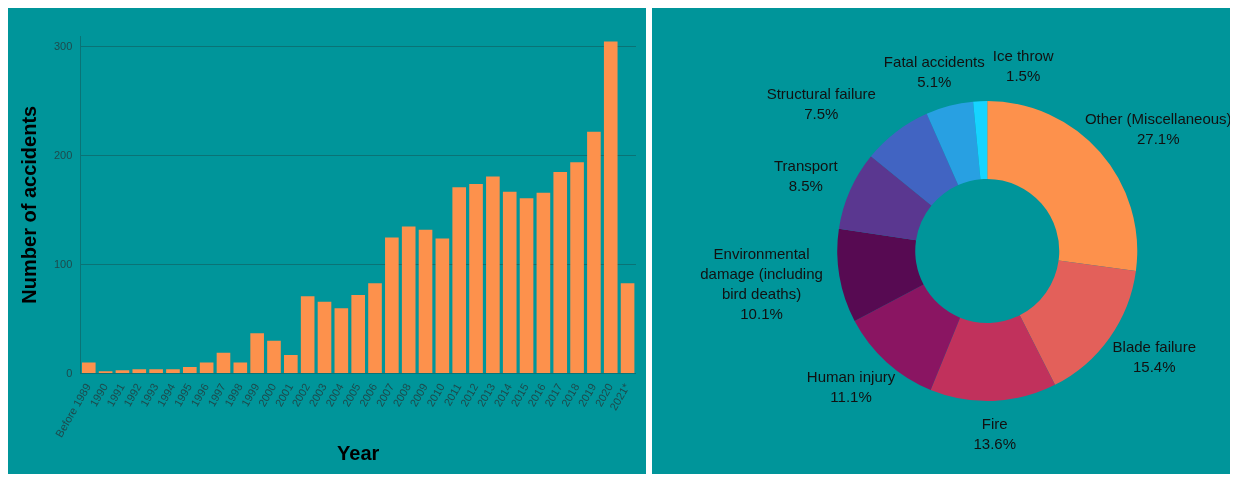 The width and height of the screenshot is (1241, 482). What do you see at coordinates (1158, 139) in the screenshot?
I see `data-label: 27.1%` at bounding box center [1158, 139].